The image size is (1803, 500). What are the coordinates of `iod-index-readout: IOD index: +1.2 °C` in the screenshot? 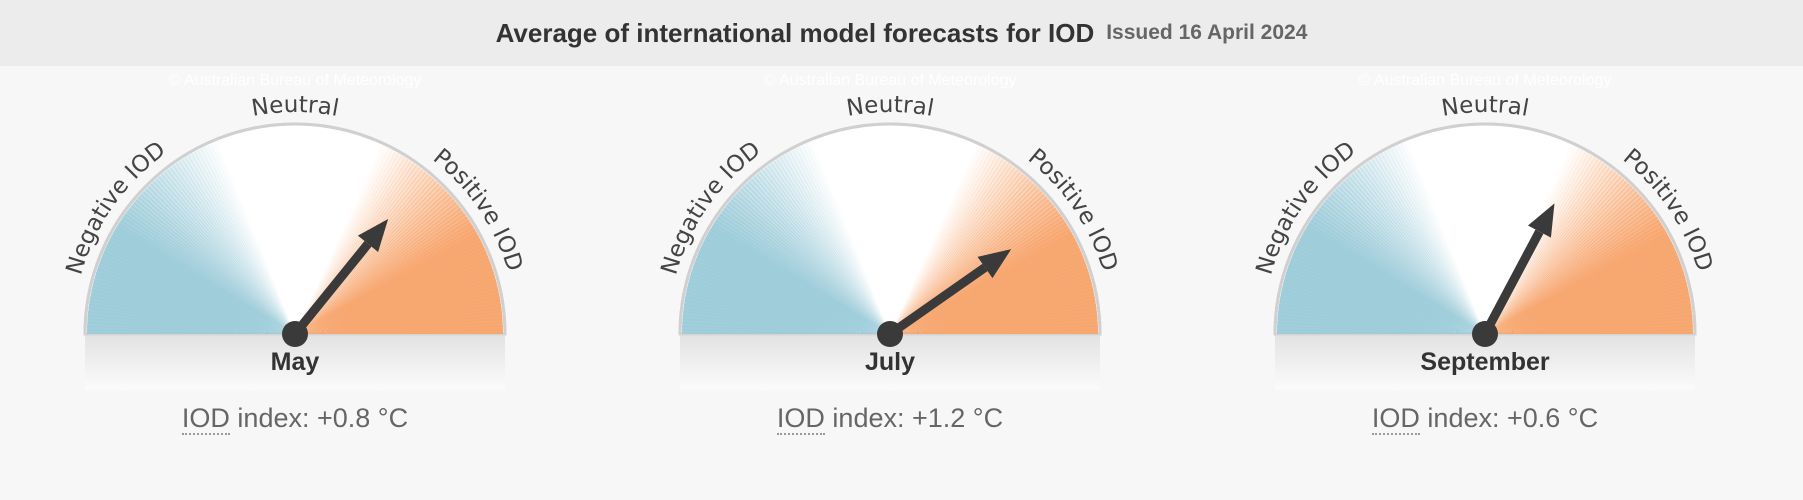 It's located at (890, 419).